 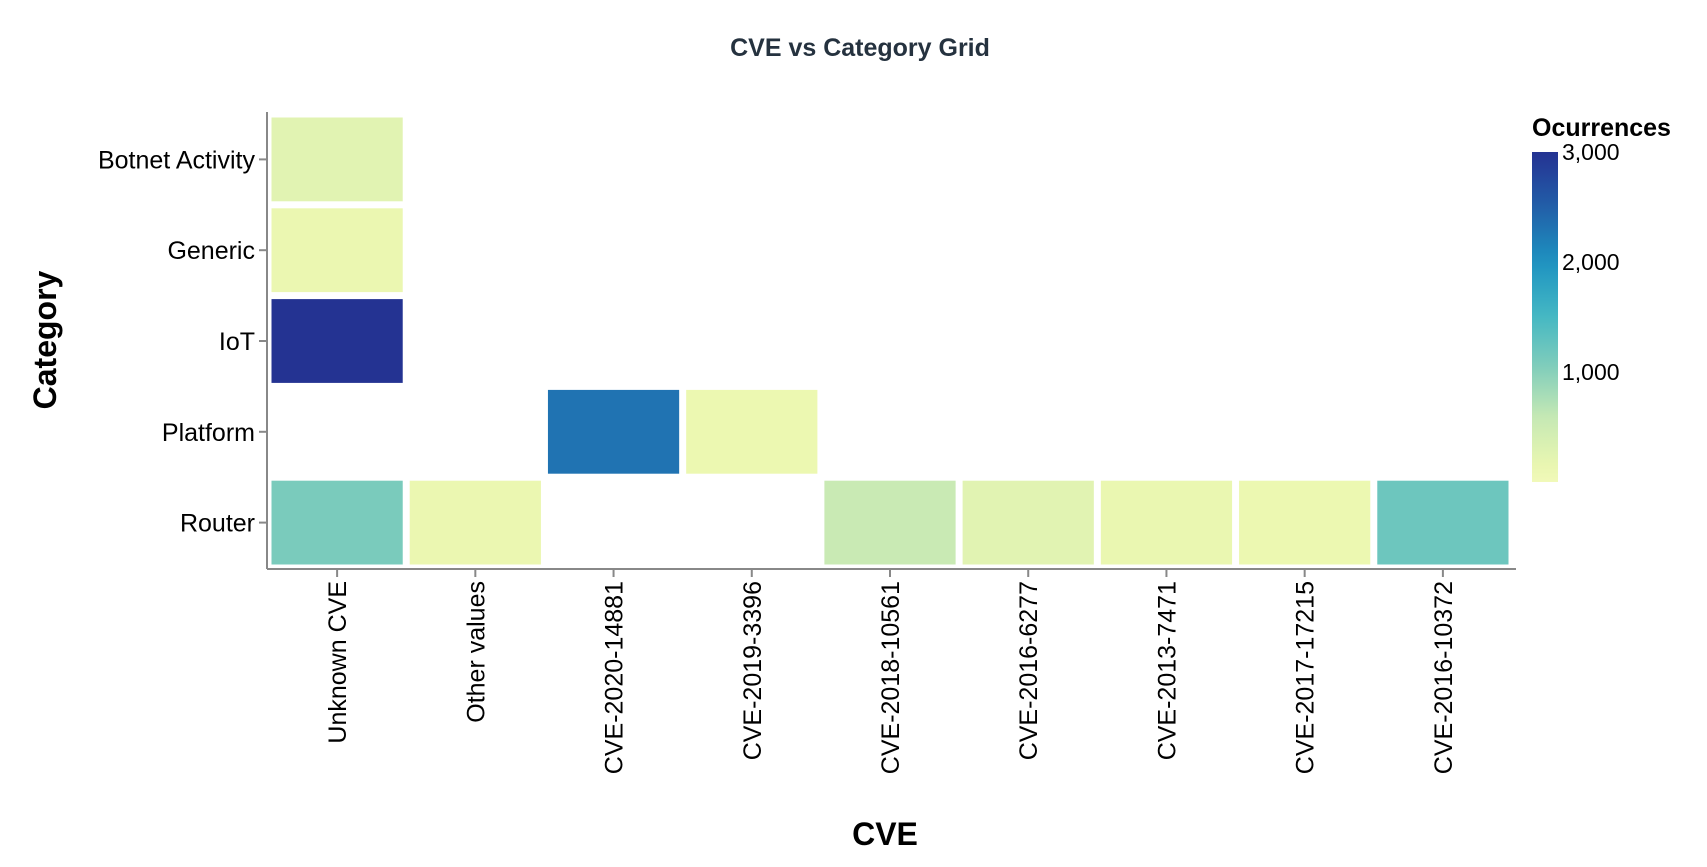 I want to click on y-tick-label: Platform, so click(x=208, y=433).